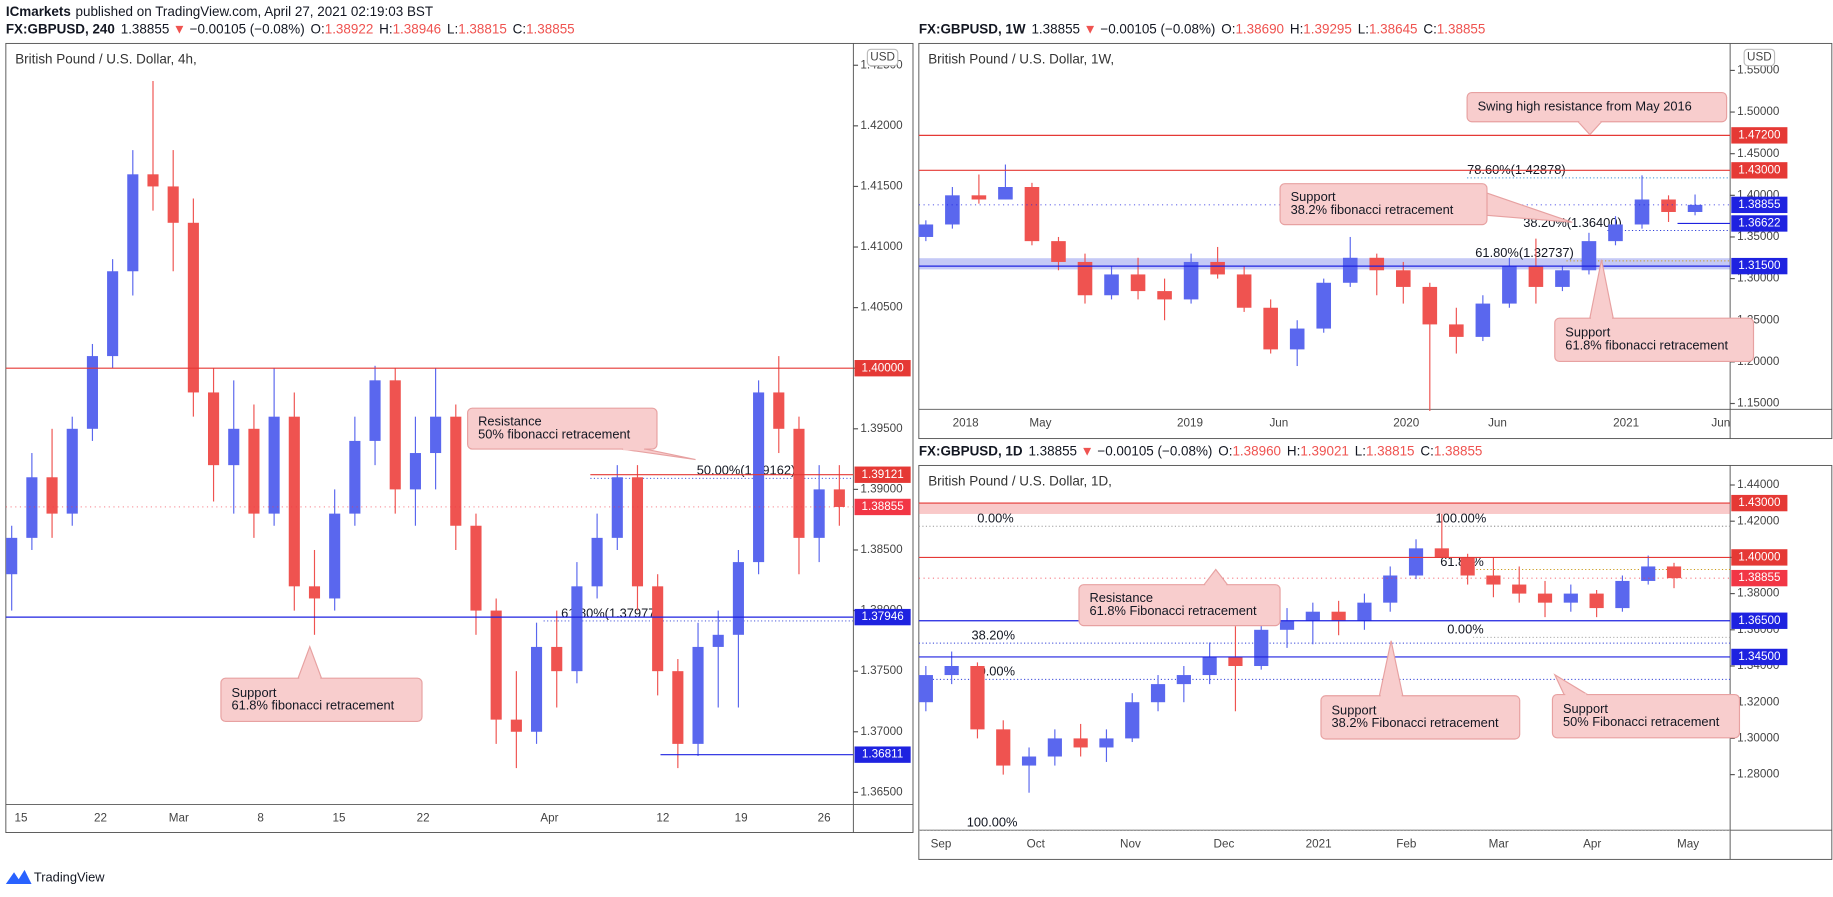 Image resolution: width=1833 pixels, height=897 pixels. What do you see at coordinates (519, 28) in the screenshot?
I see `ohlc-label: C:` at bounding box center [519, 28].